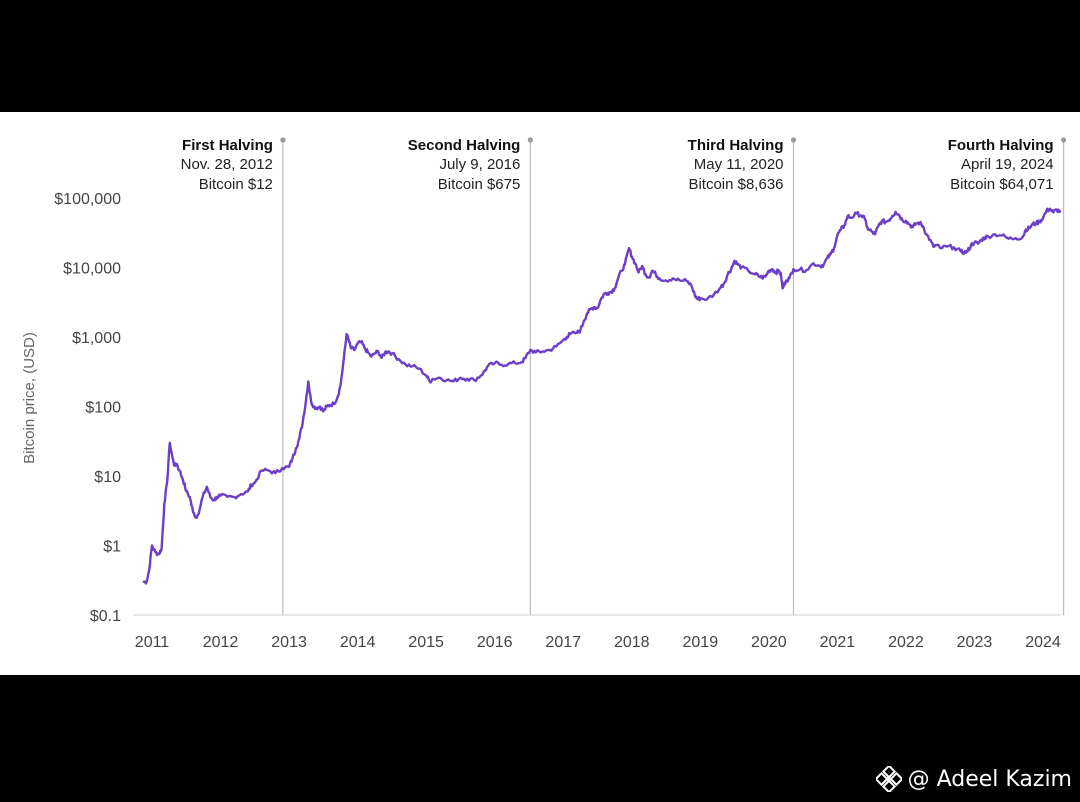 The width and height of the screenshot is (1080, 802). Describe the element at coordinates (96, 338) in the screenshot. I see `y-tick-label: $1,000` at that location.